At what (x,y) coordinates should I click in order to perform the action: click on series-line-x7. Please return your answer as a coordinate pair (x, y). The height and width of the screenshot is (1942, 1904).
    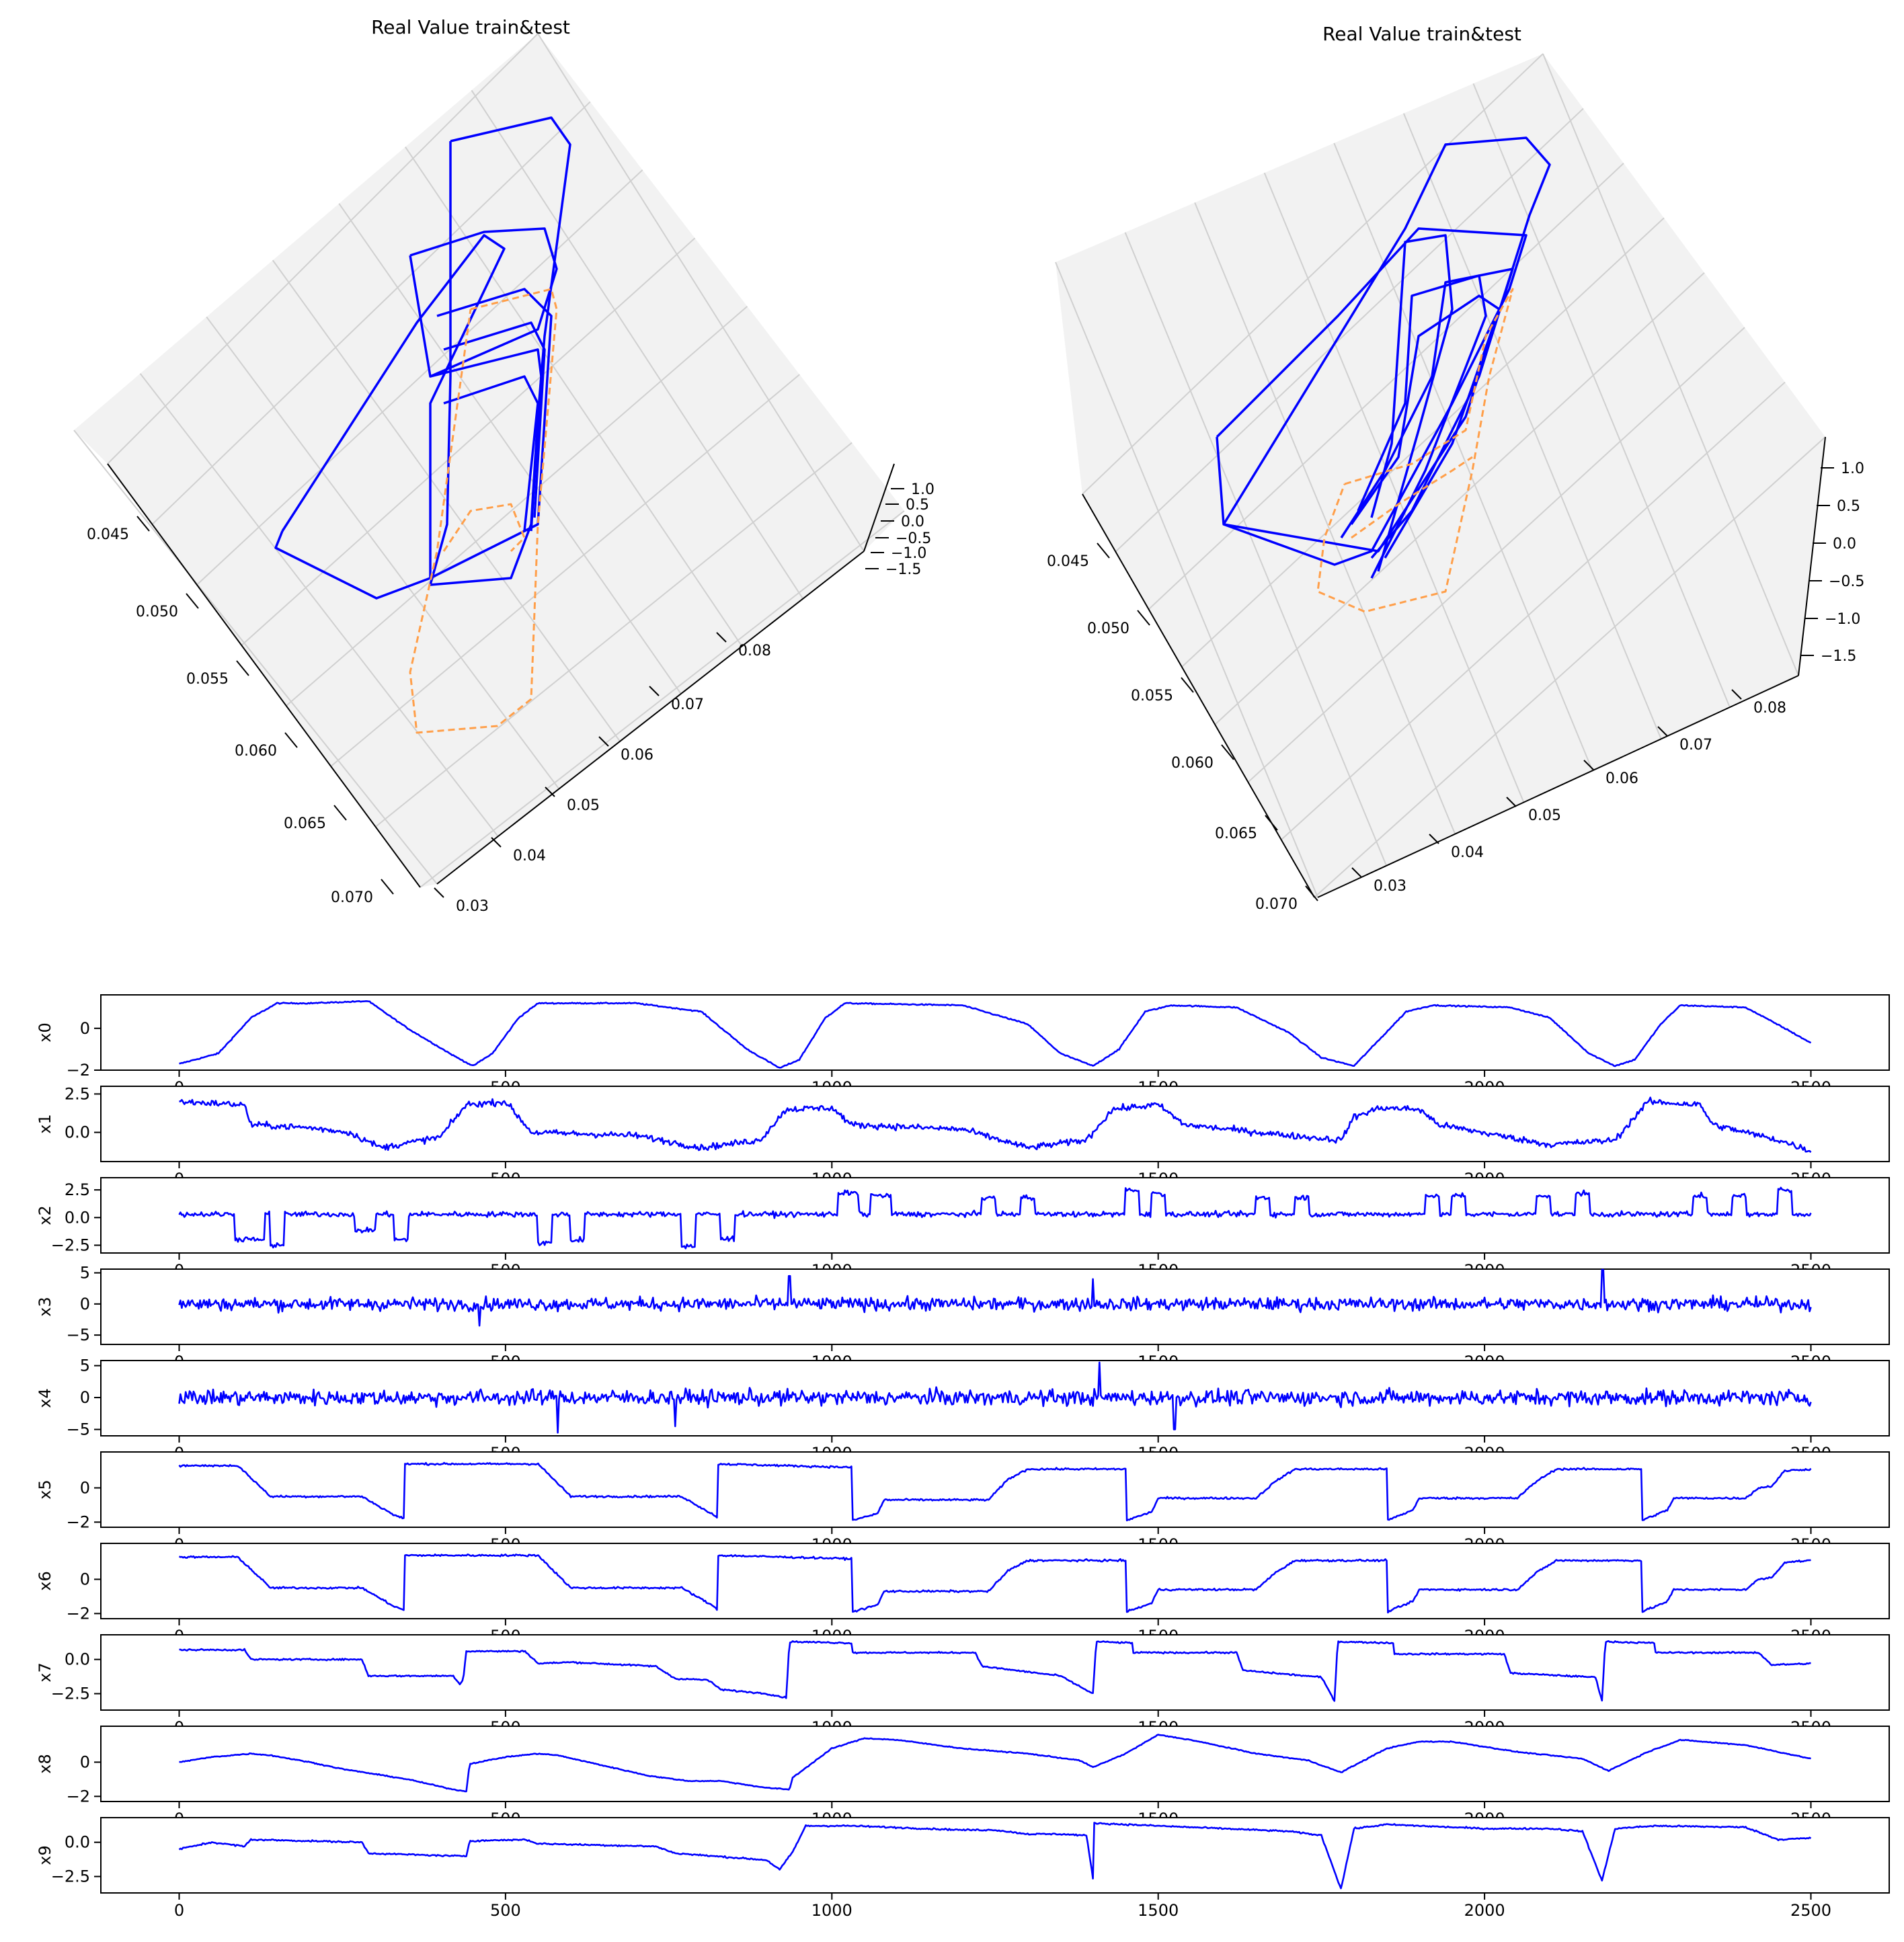
    Looking at the image, I should click on (995, 1671).